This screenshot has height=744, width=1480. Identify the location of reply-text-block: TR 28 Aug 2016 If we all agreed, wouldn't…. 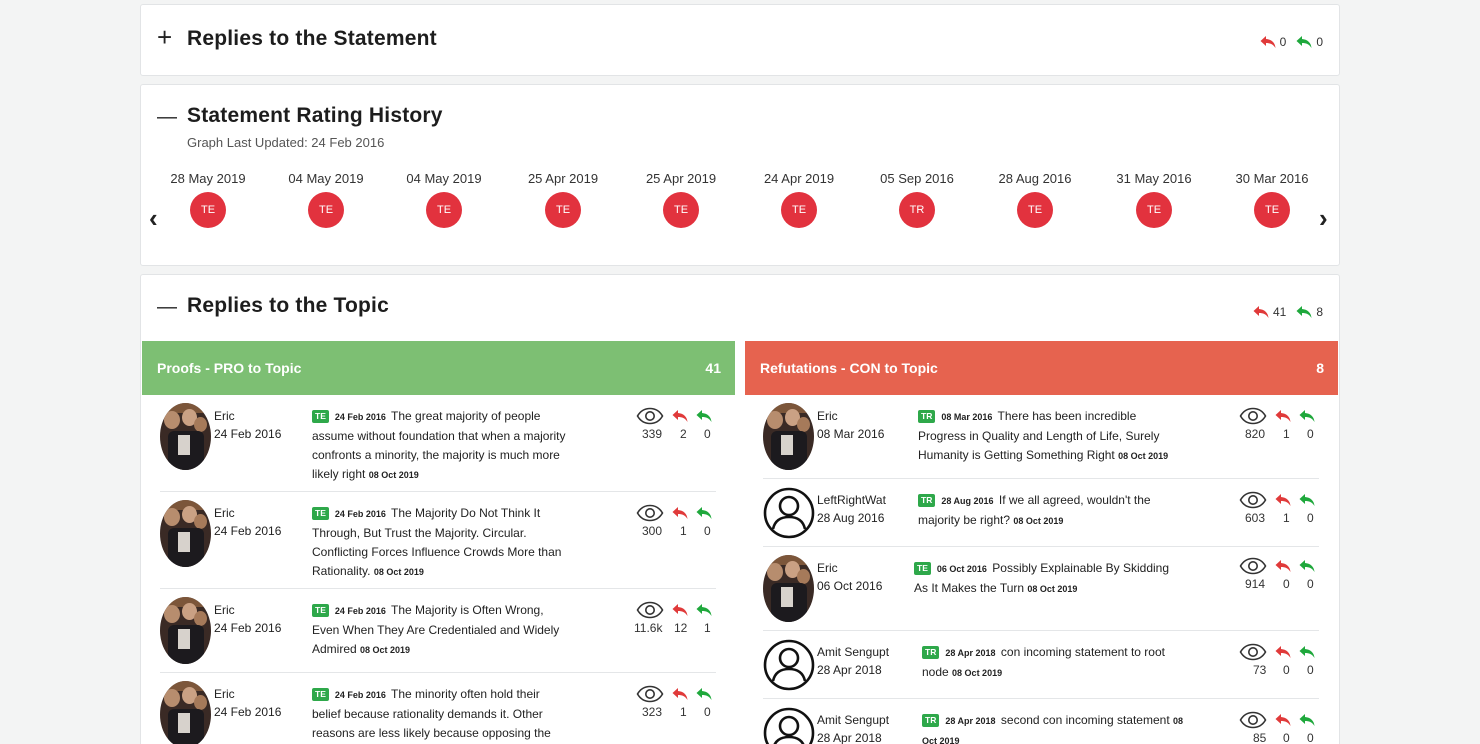
(1049, 511).